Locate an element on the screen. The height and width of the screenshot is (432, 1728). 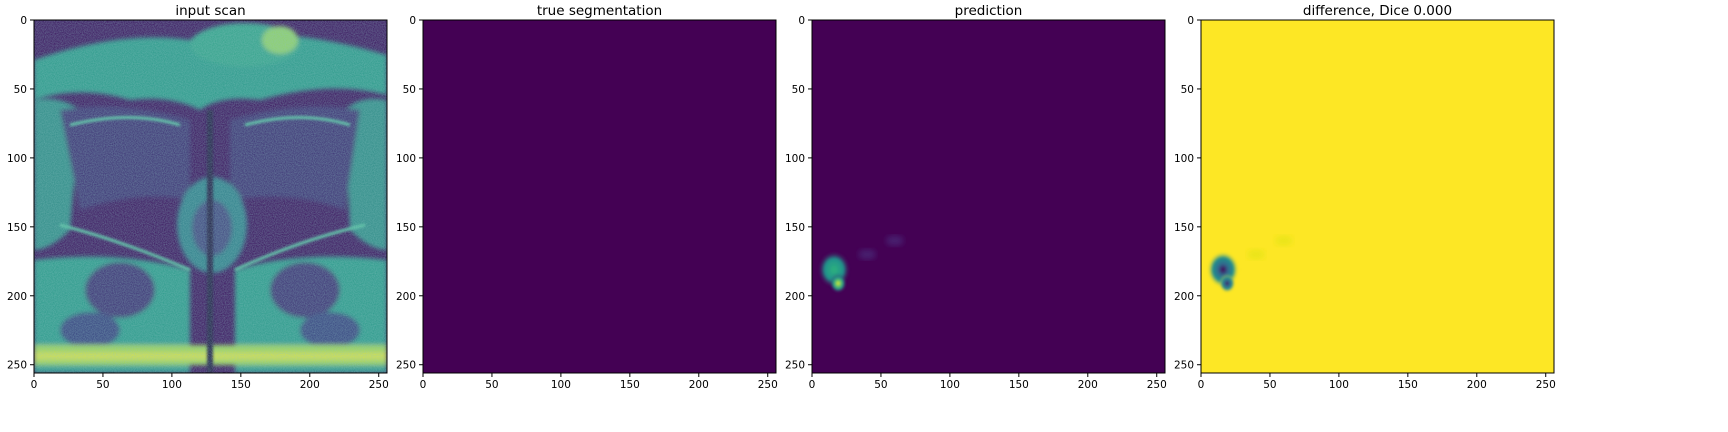
difference-hotspots is located at coordinates (1250, 264).